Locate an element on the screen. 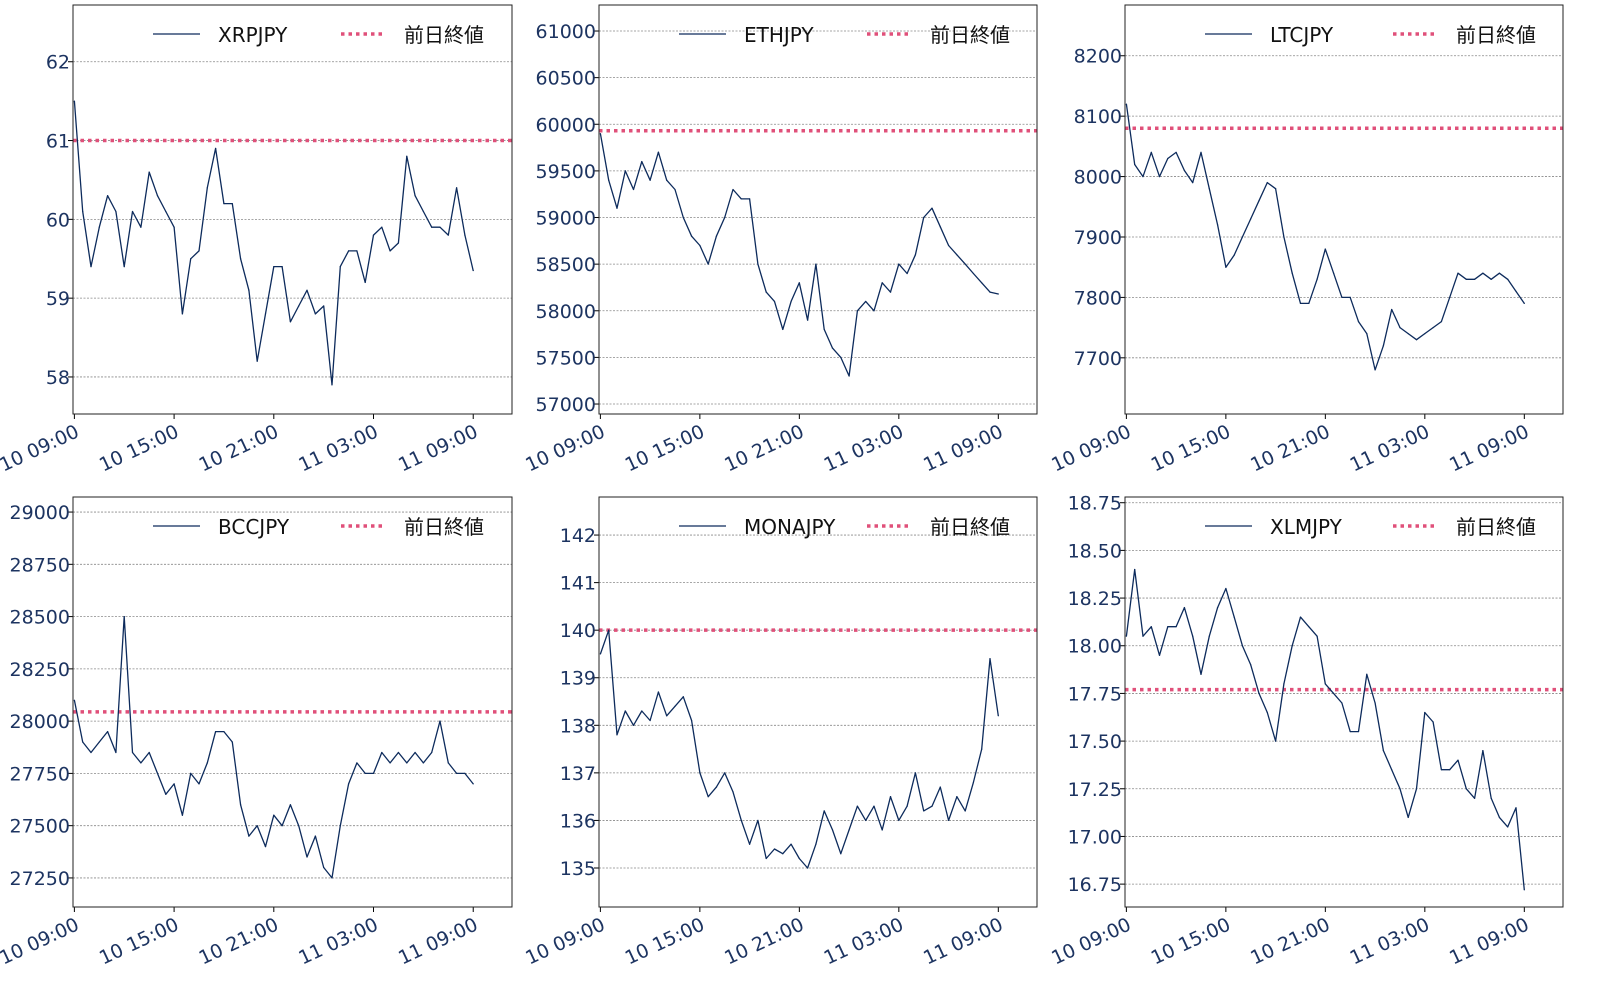 Image resolution: width=1600 pixels, height=990 pixels. y-tick-label: 60 is located at coordinates (58, 220).